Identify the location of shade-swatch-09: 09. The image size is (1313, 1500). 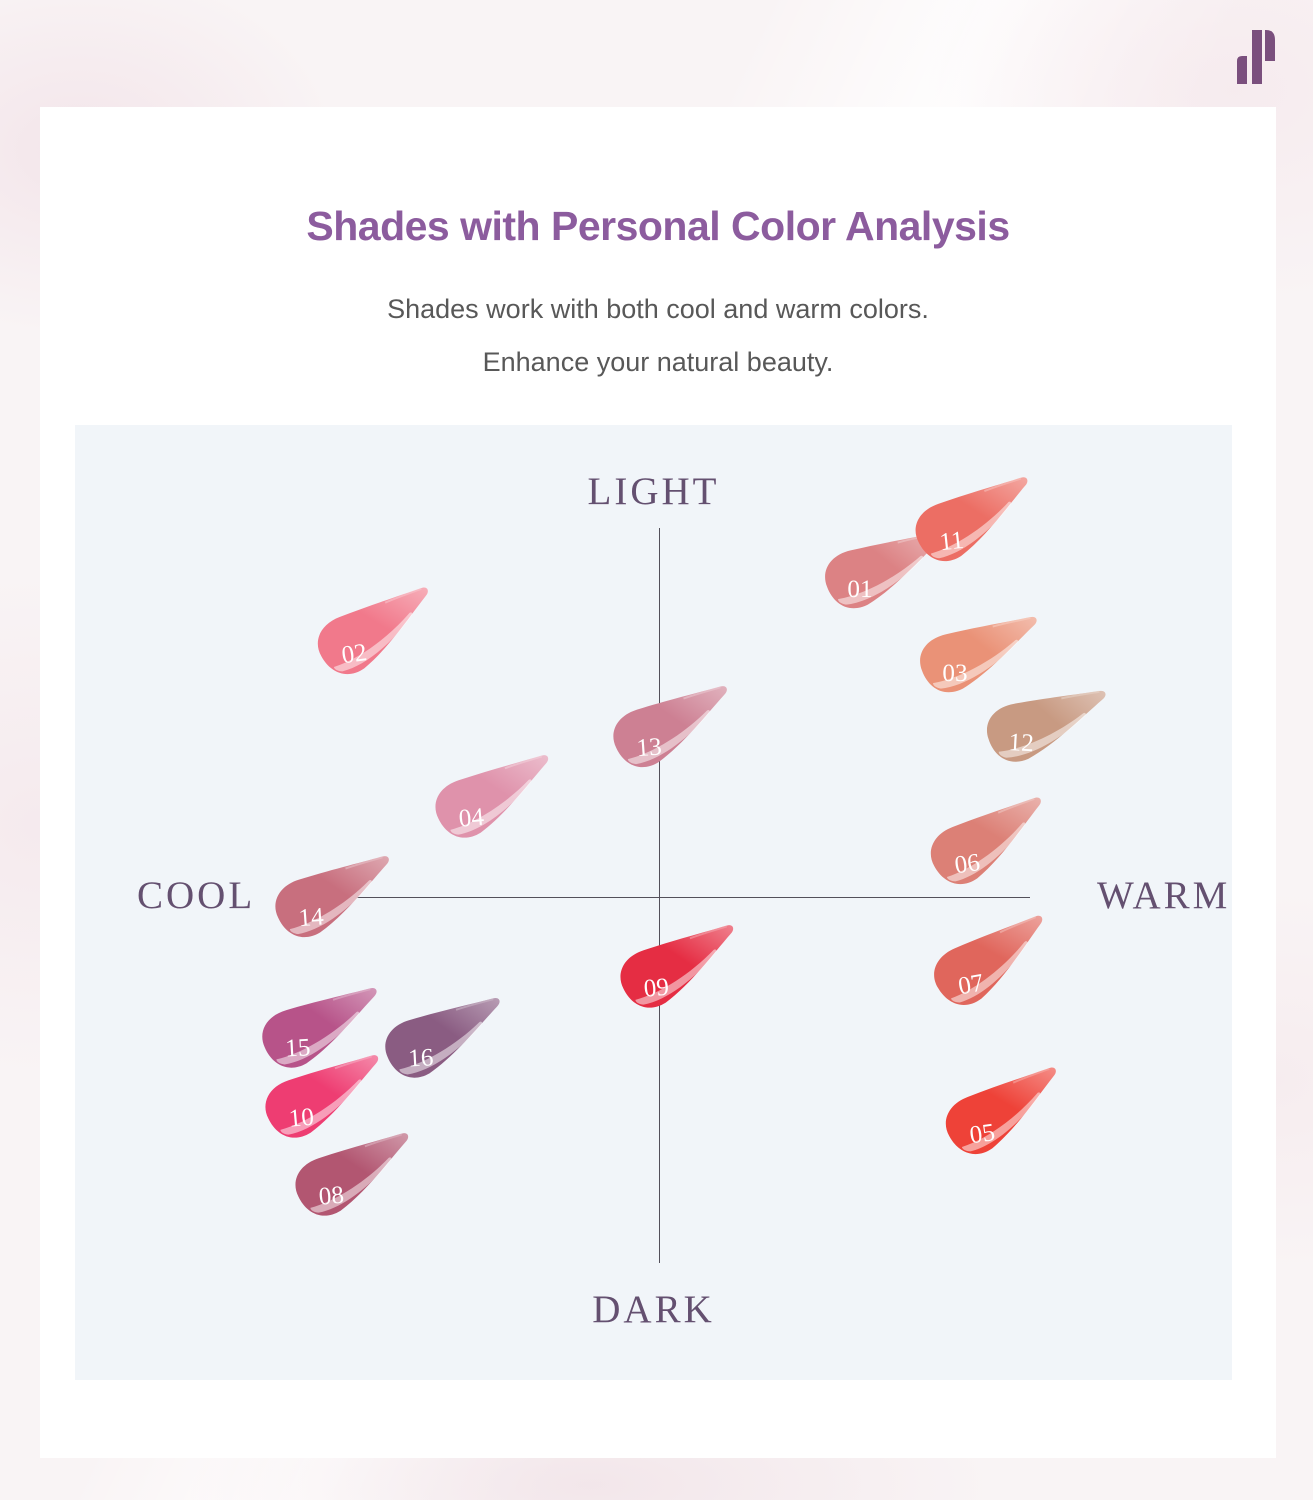
(676, 971).